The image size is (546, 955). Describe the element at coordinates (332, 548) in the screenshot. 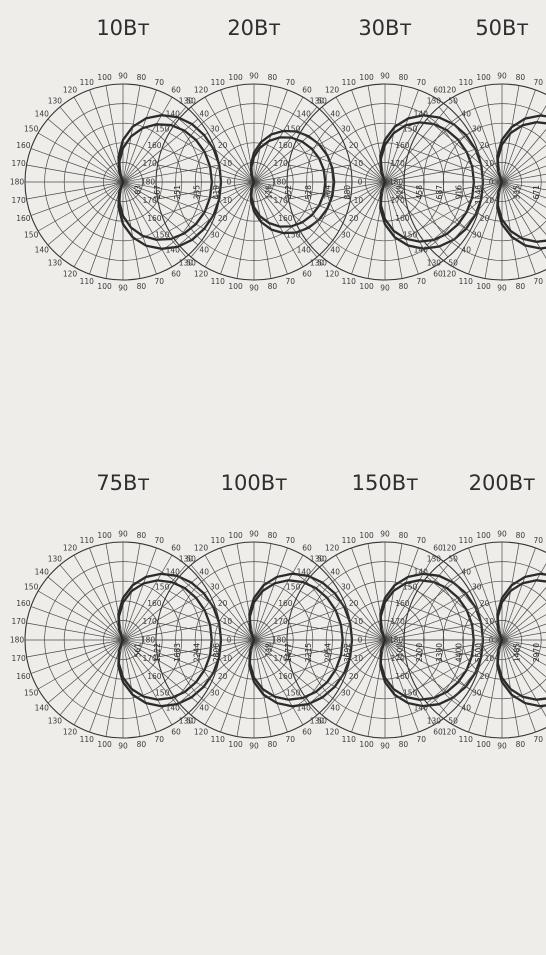

I see `angle-label: 120` at that location.